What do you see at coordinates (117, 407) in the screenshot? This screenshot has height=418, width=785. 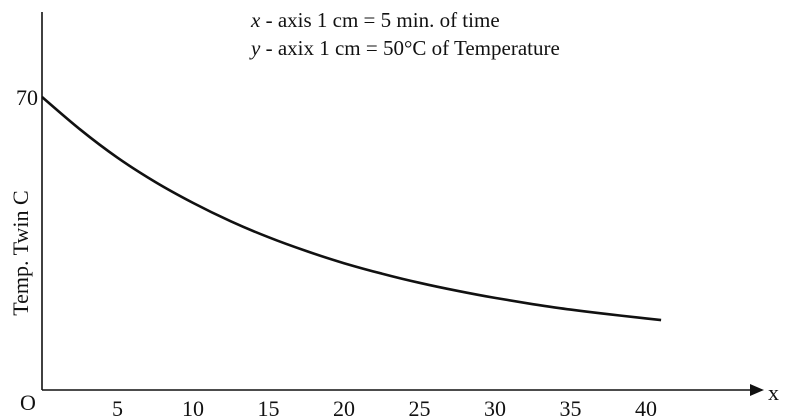 I see `x-tick-label: 5` at bounding box center [117, 407].